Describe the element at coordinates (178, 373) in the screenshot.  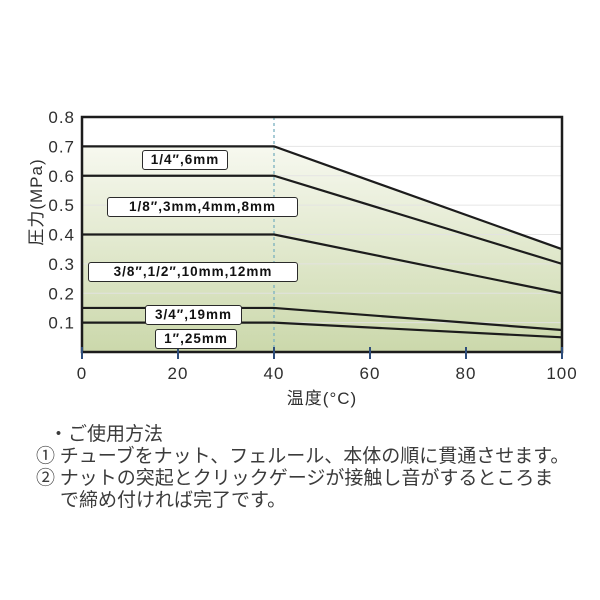
I see `x-tick-label-20: 20` at that location.